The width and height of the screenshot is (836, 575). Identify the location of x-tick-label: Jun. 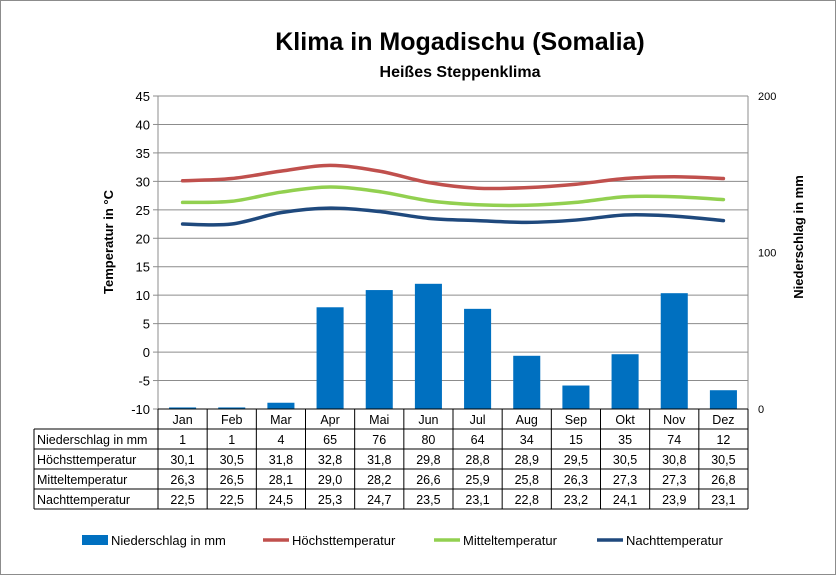
(428, 420).